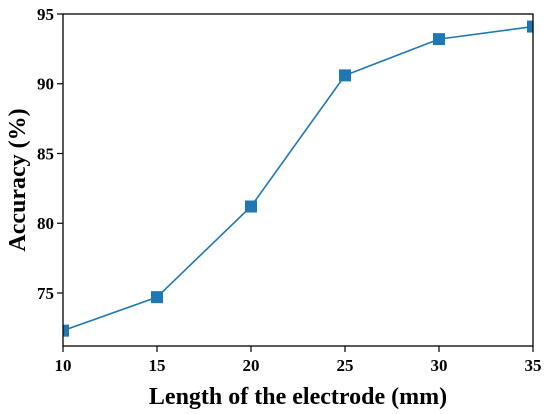 The width and height of the screenshot is (550, 414). What do you see at coordinates (157, 365) in the screenshot?
I see `x-tick-label: 15` at bounding box center [157, 365].